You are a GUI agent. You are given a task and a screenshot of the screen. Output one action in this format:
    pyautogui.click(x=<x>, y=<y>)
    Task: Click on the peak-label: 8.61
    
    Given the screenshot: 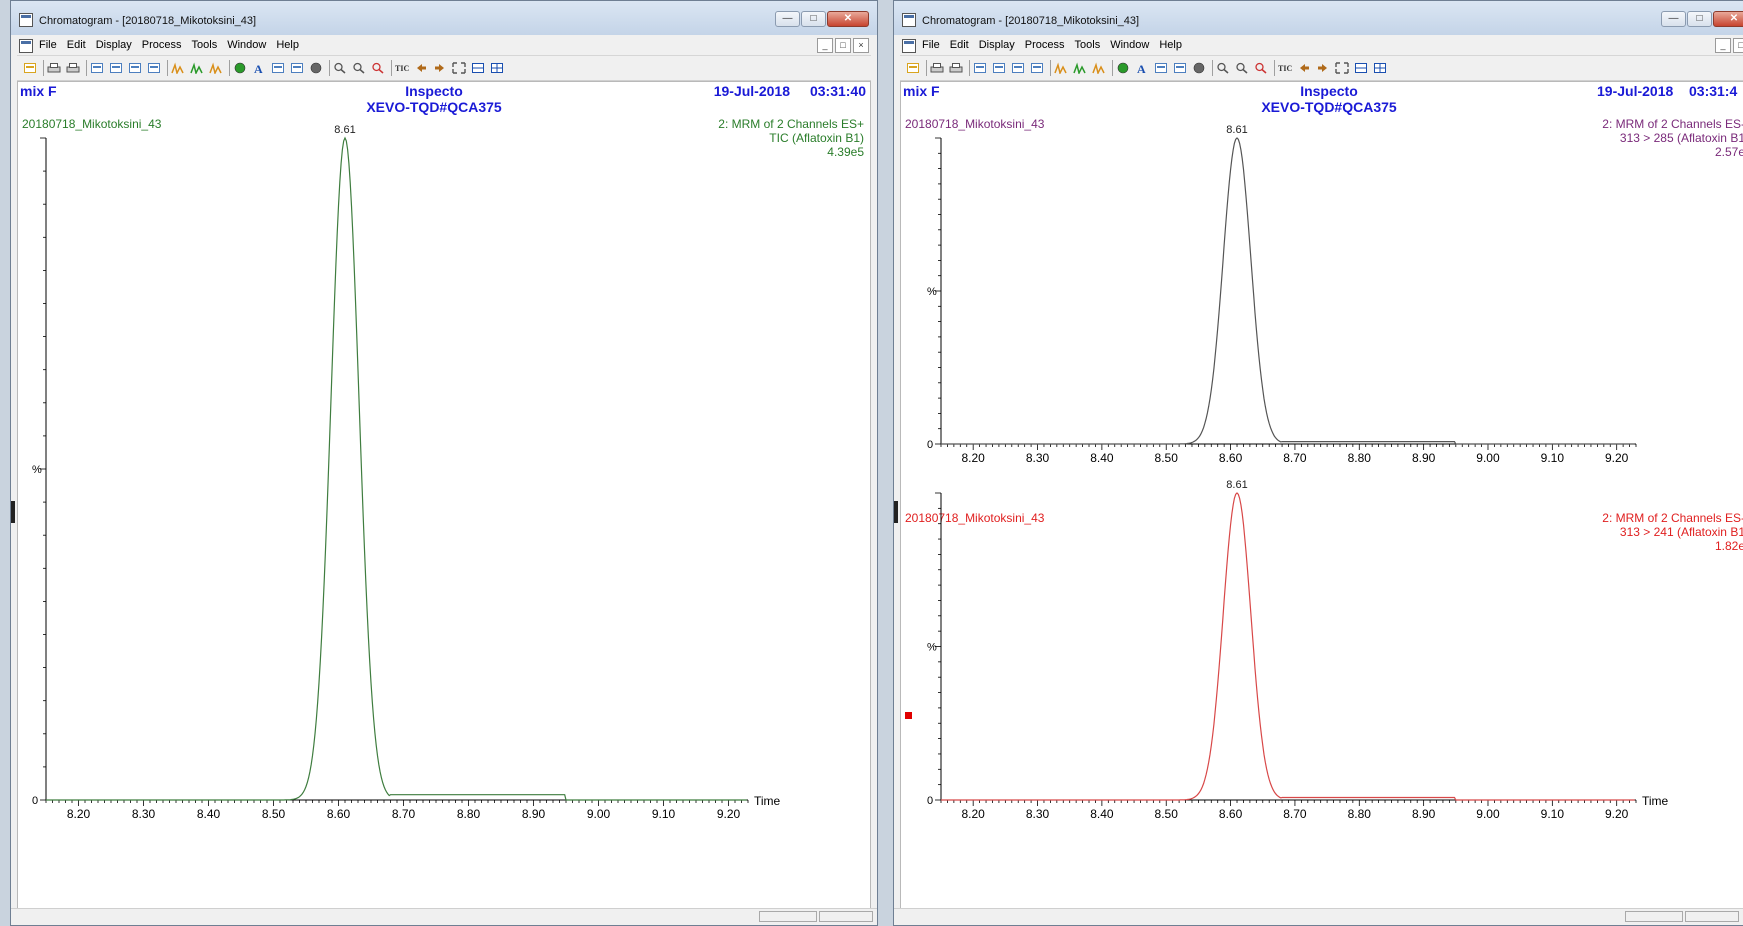 What is the action you would take?
    pyautogui.click(x=344, y=130)
    